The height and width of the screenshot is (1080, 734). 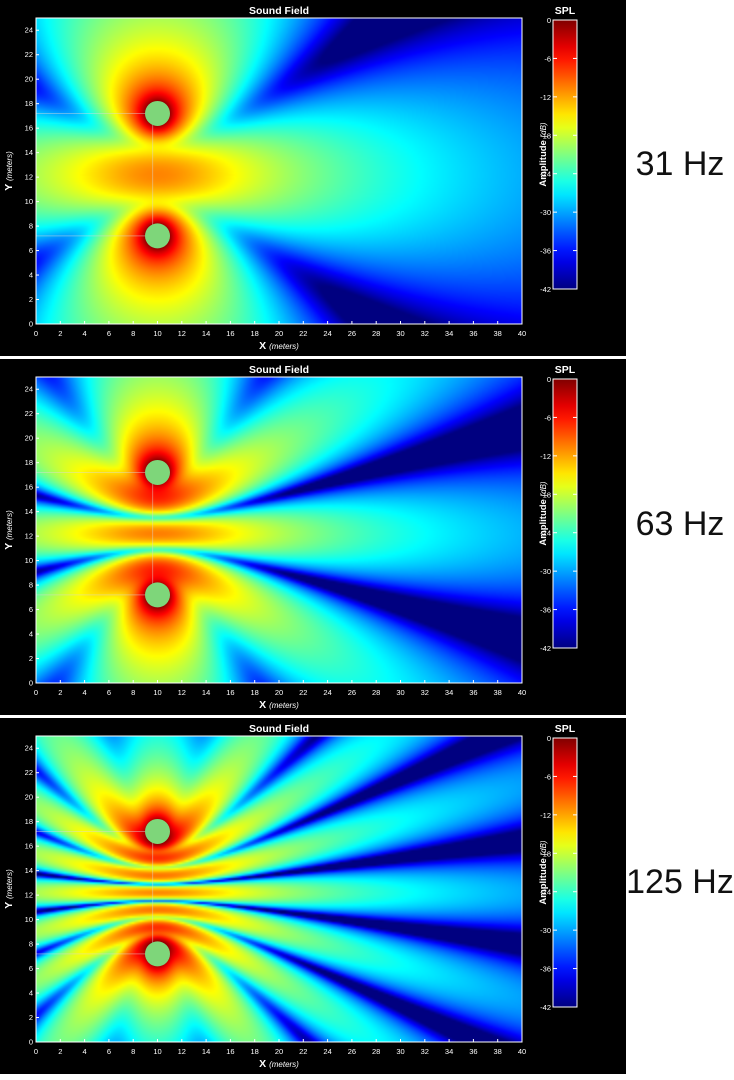 What do you see at coordinates (313, 716) in the screenshot?
I see `panel-separator` at bounding box center [313, 716].